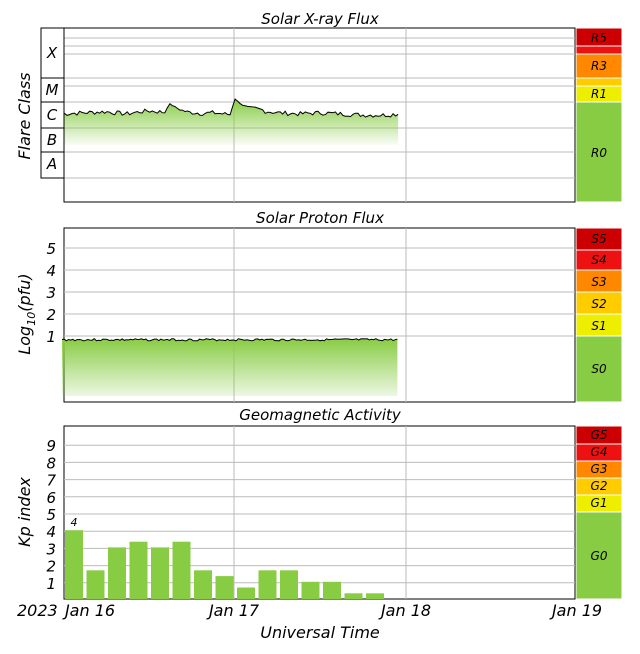 Image resolution: width=640 pixels, height=654 pixels. I want to click on proton-tick-labels: 5 4 3 2 1, so click(51, 293).